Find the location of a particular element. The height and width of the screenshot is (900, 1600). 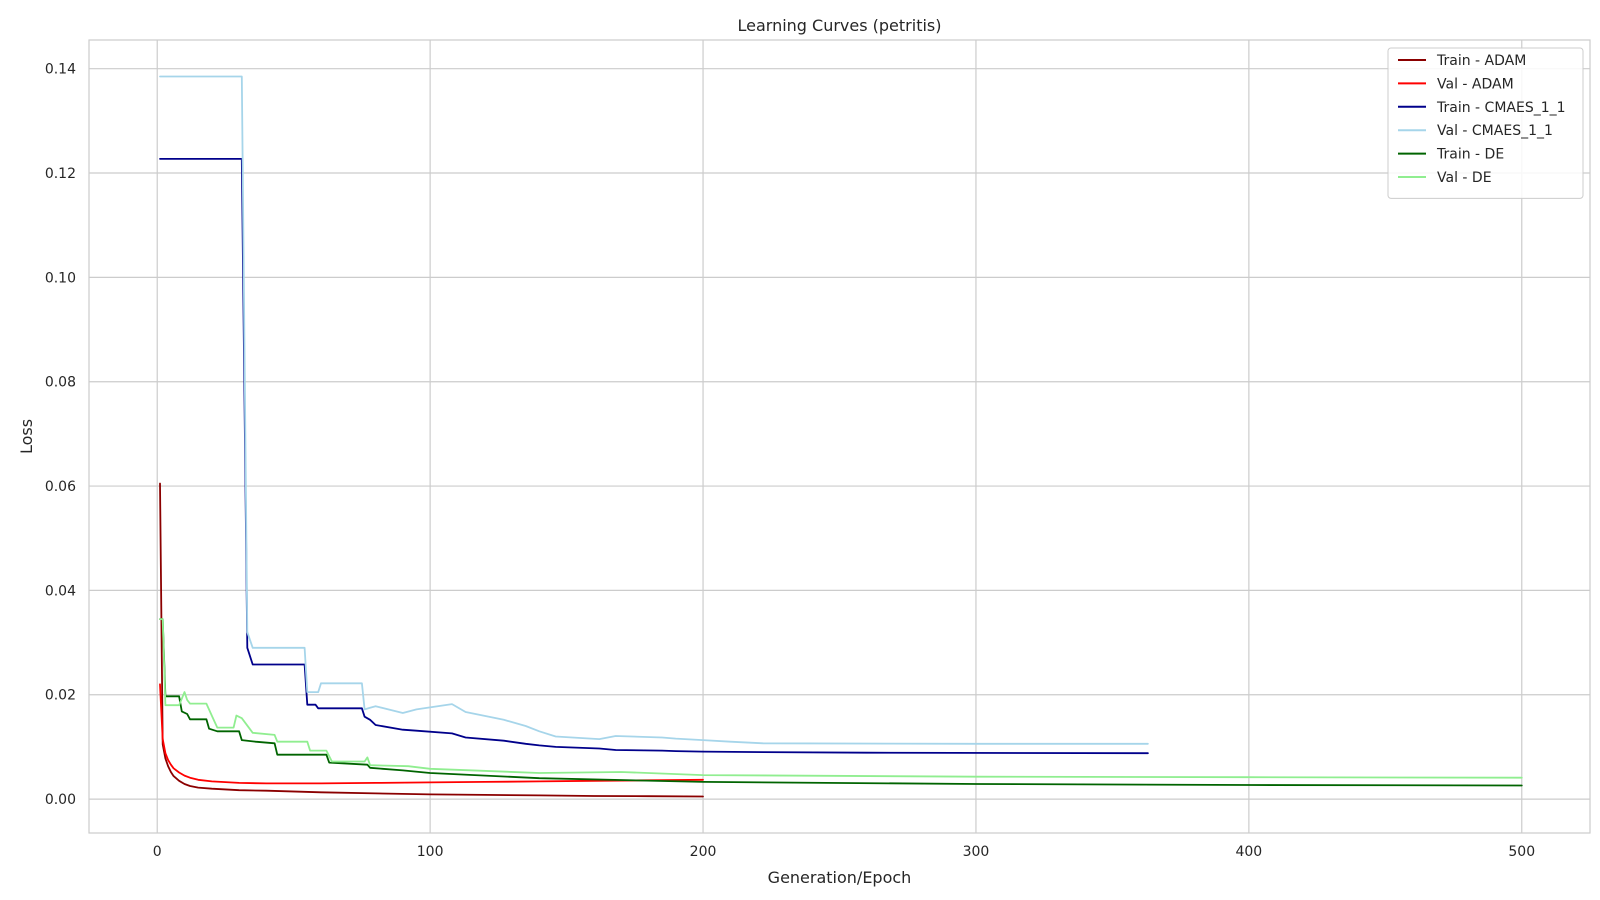

legend-label: Val - CMAES_1_1 is located at coordinates (1495, 131).